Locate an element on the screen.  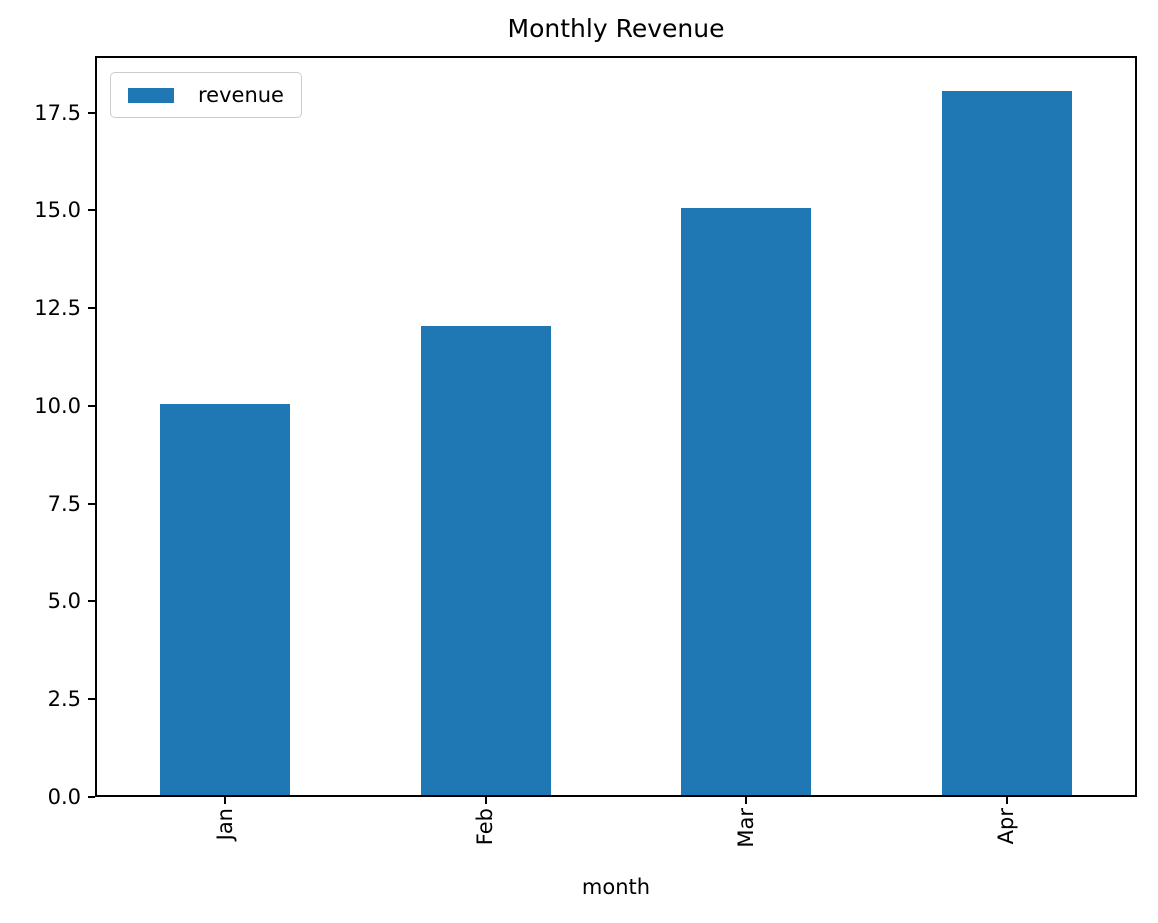
x-tick-label: Apr is located at coordinates (1006, 826).